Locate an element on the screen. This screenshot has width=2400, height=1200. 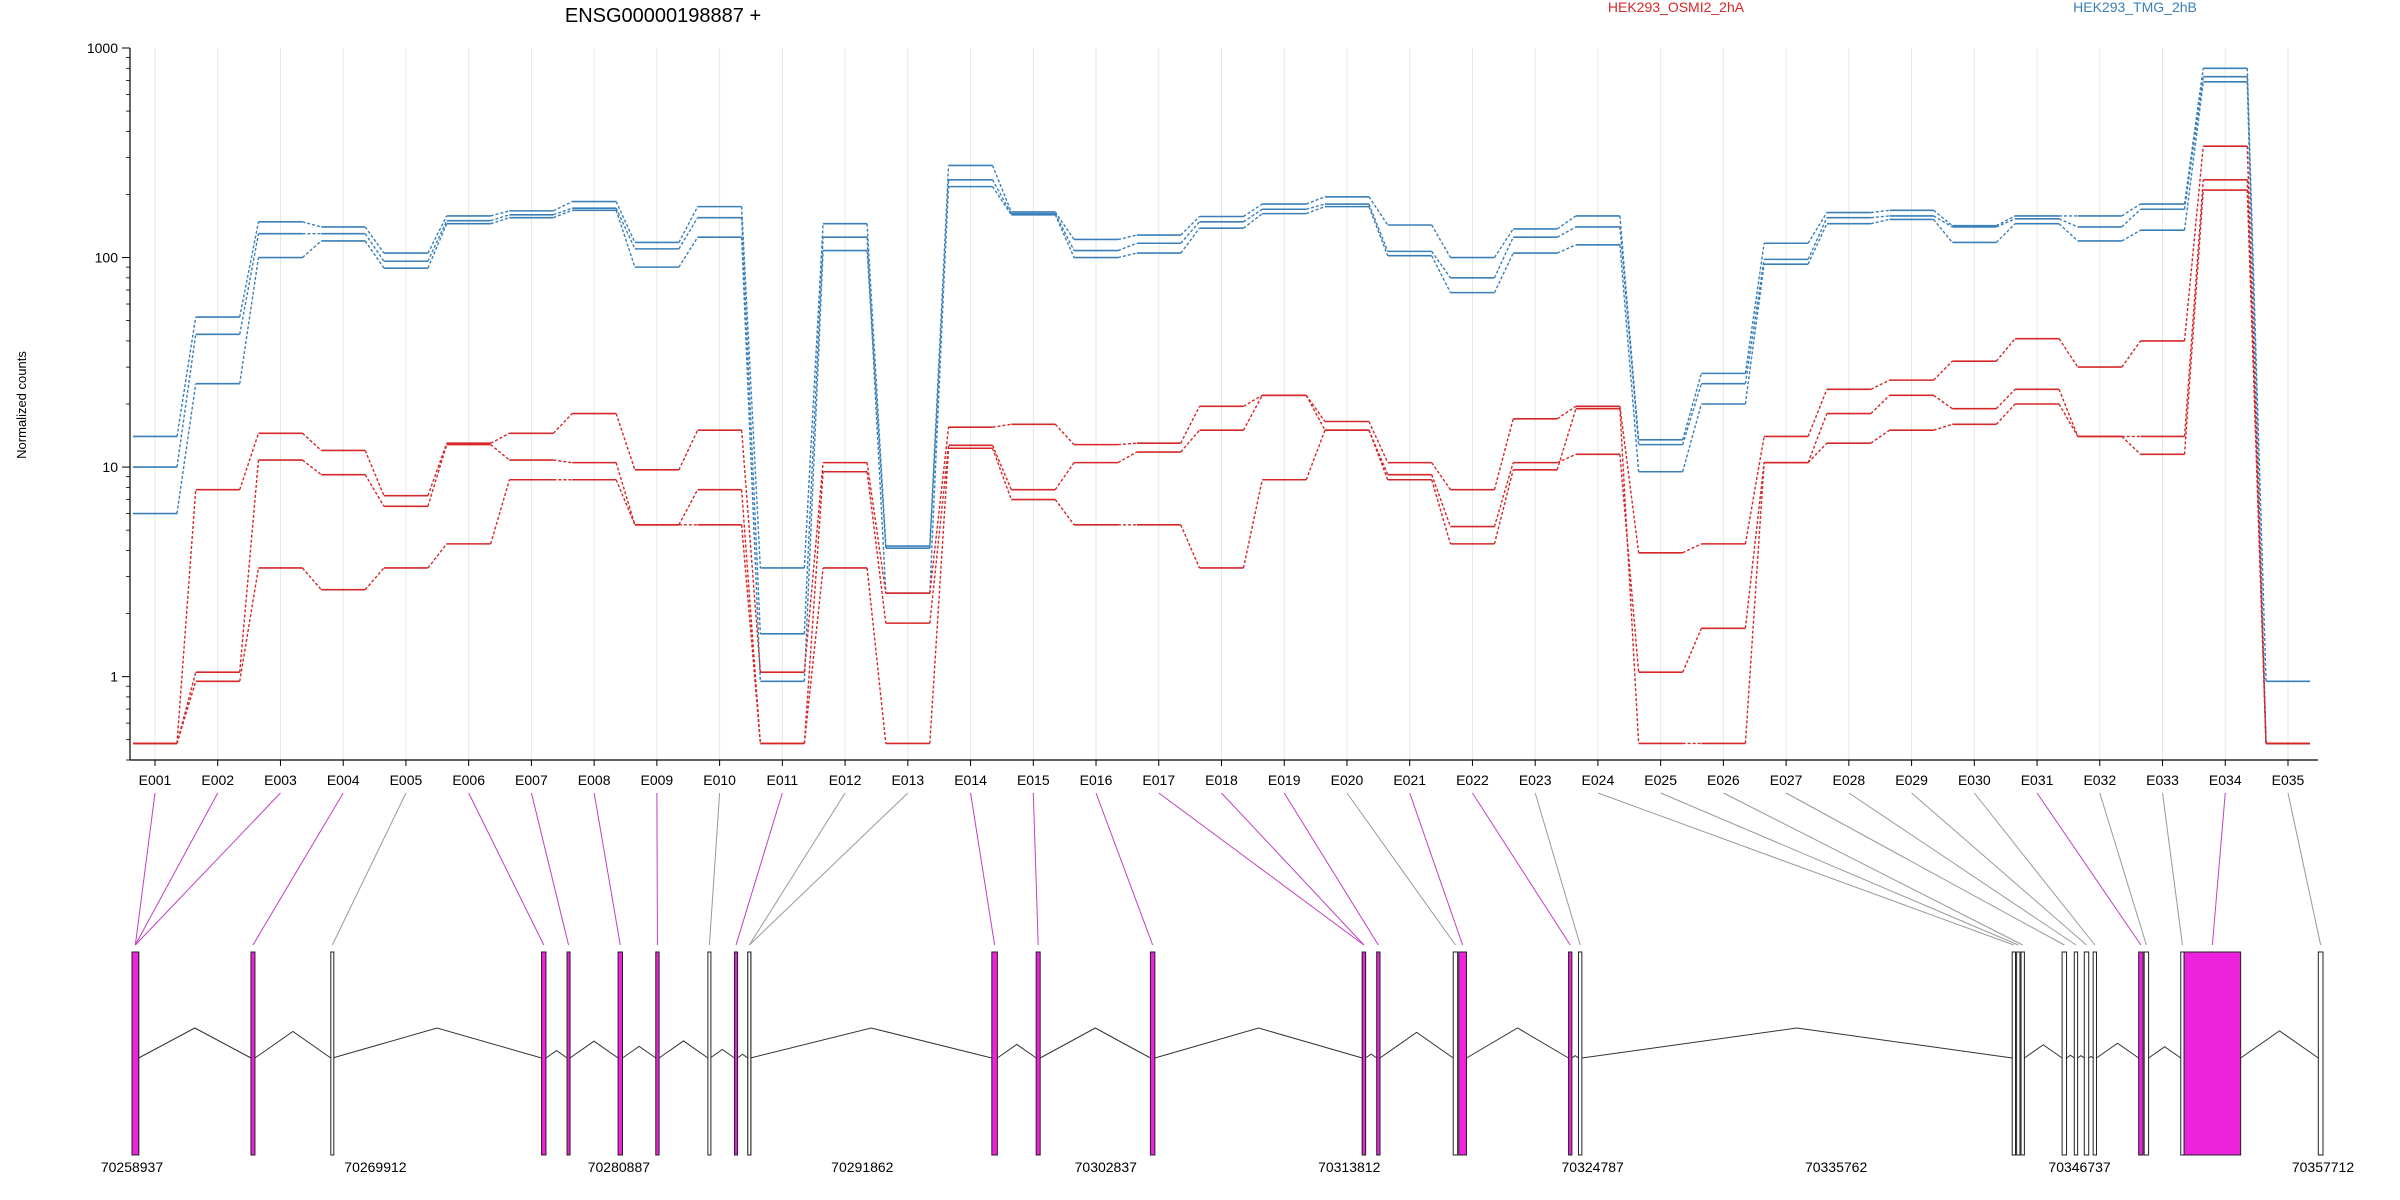
x-tick-label: E026 is located at coordinates (1723, 780).